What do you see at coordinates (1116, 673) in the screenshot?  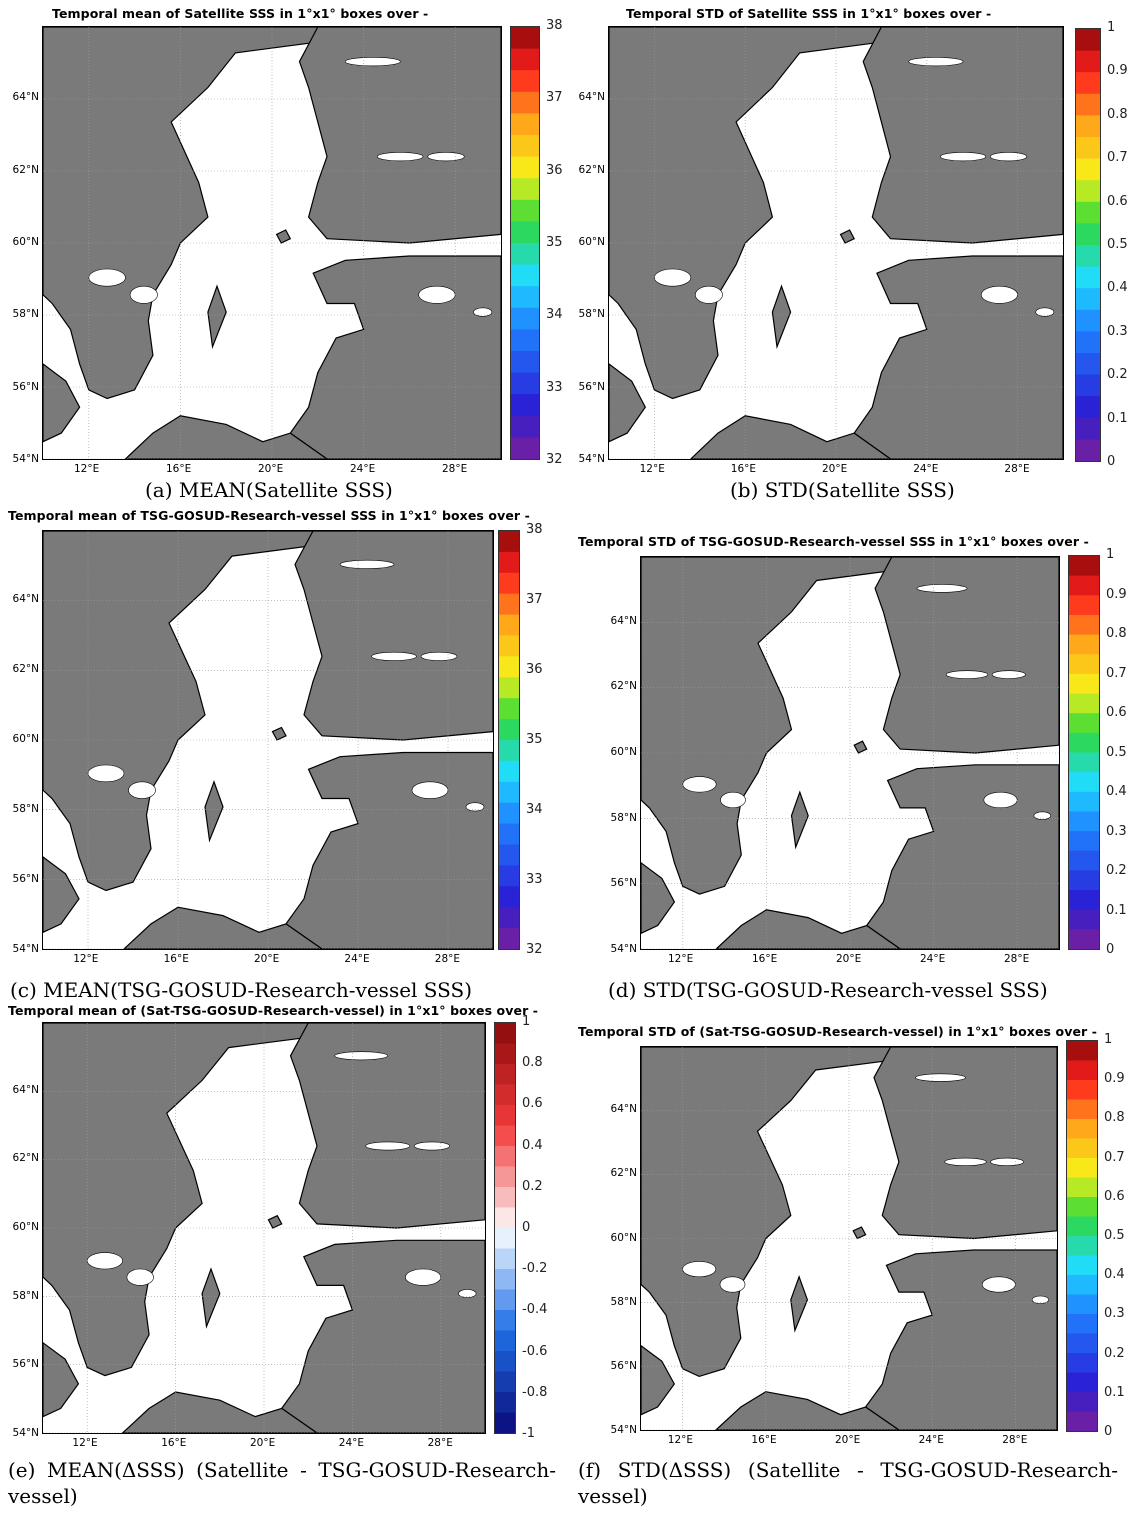 I see `colorbar-tick-label: 0.7` at bounding box center [1116, 673].